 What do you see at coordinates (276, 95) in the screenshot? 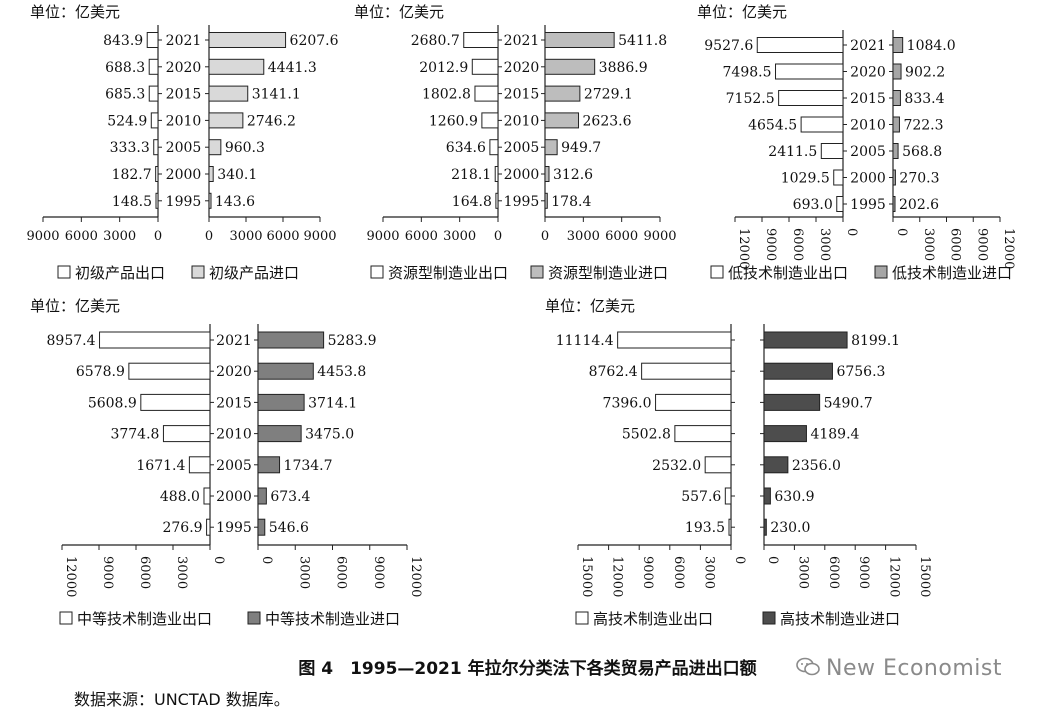
I see `import-value-label: 3141.1` at bounding box center [276, 95].